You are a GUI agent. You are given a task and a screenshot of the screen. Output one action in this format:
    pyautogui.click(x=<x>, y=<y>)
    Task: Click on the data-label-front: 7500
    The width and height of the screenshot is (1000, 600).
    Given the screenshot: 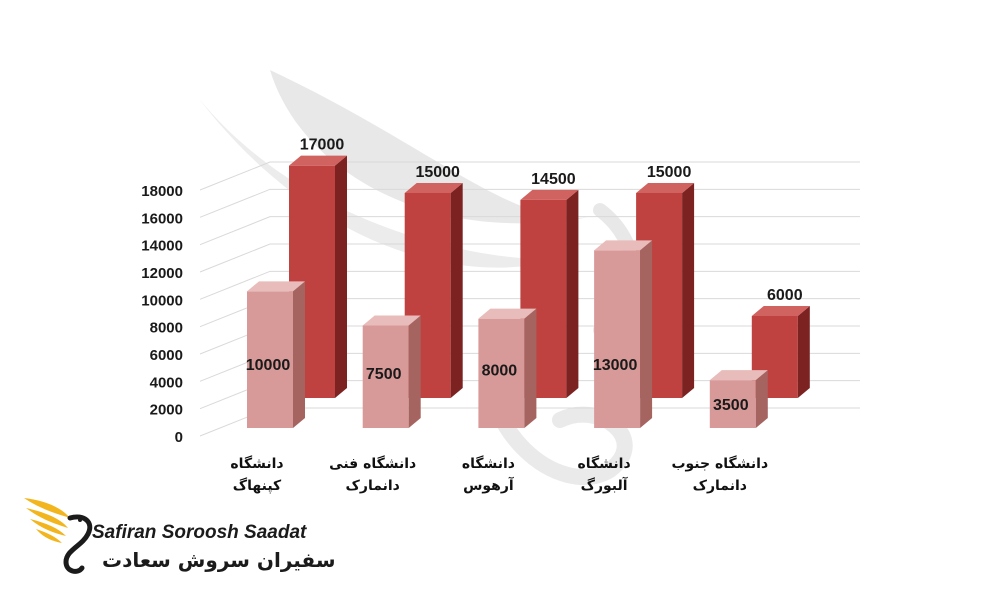 What is the action you would take?
    pyautogui.click(x=384, y=374)
    